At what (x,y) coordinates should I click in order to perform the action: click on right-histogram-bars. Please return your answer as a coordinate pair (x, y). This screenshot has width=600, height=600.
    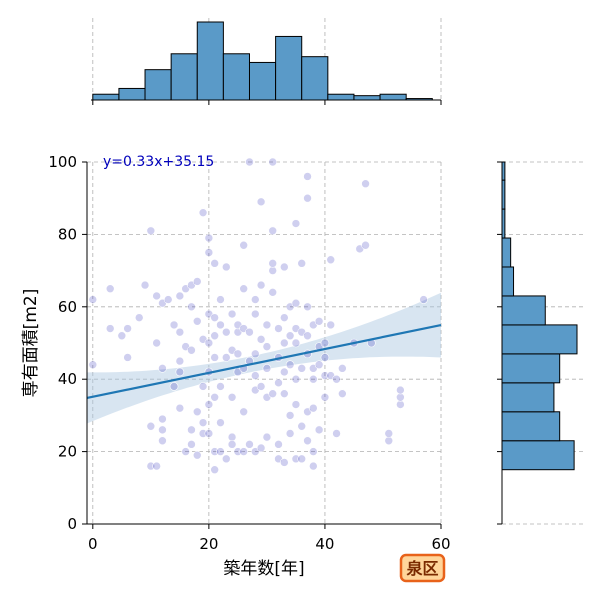
    Looking at the image, I should click on (539, 316).